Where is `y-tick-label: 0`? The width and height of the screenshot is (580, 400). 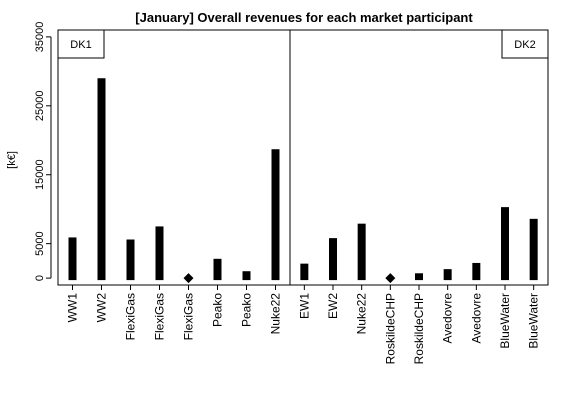
y-tick-label: 0 is located at coordinates (40, 278).